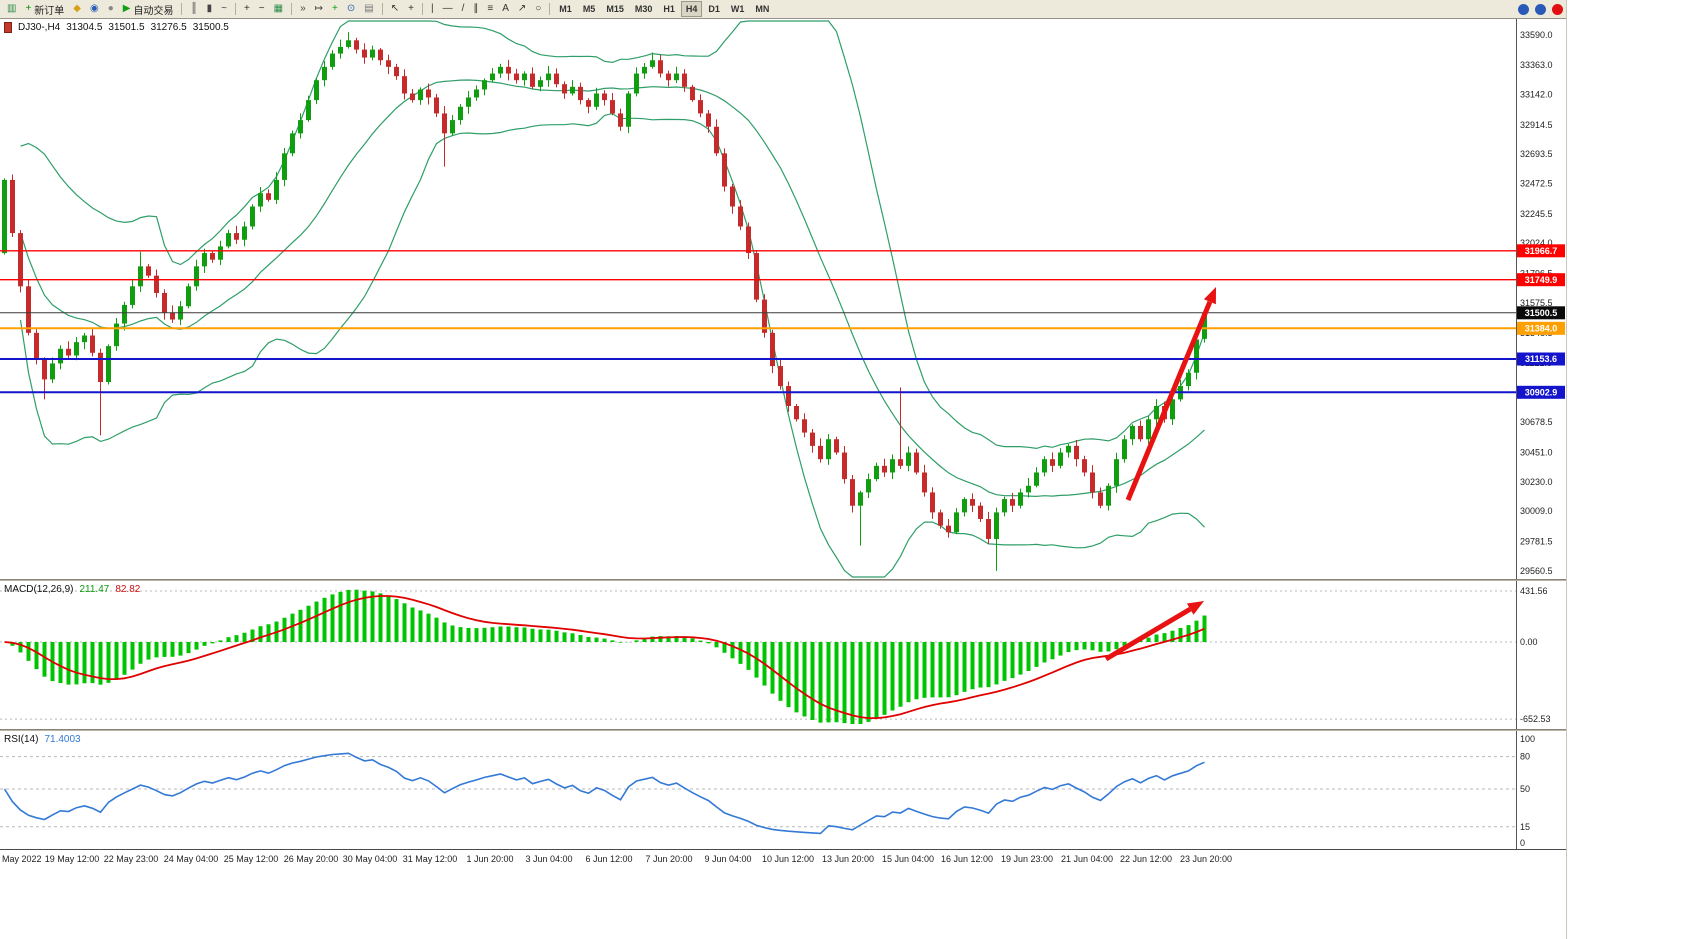 The image size is (1698, 939). What do you see at coordinates (565, 9) in the screenshot?
I see `timeframe-m1: M1` at bounding box center [565, 9].